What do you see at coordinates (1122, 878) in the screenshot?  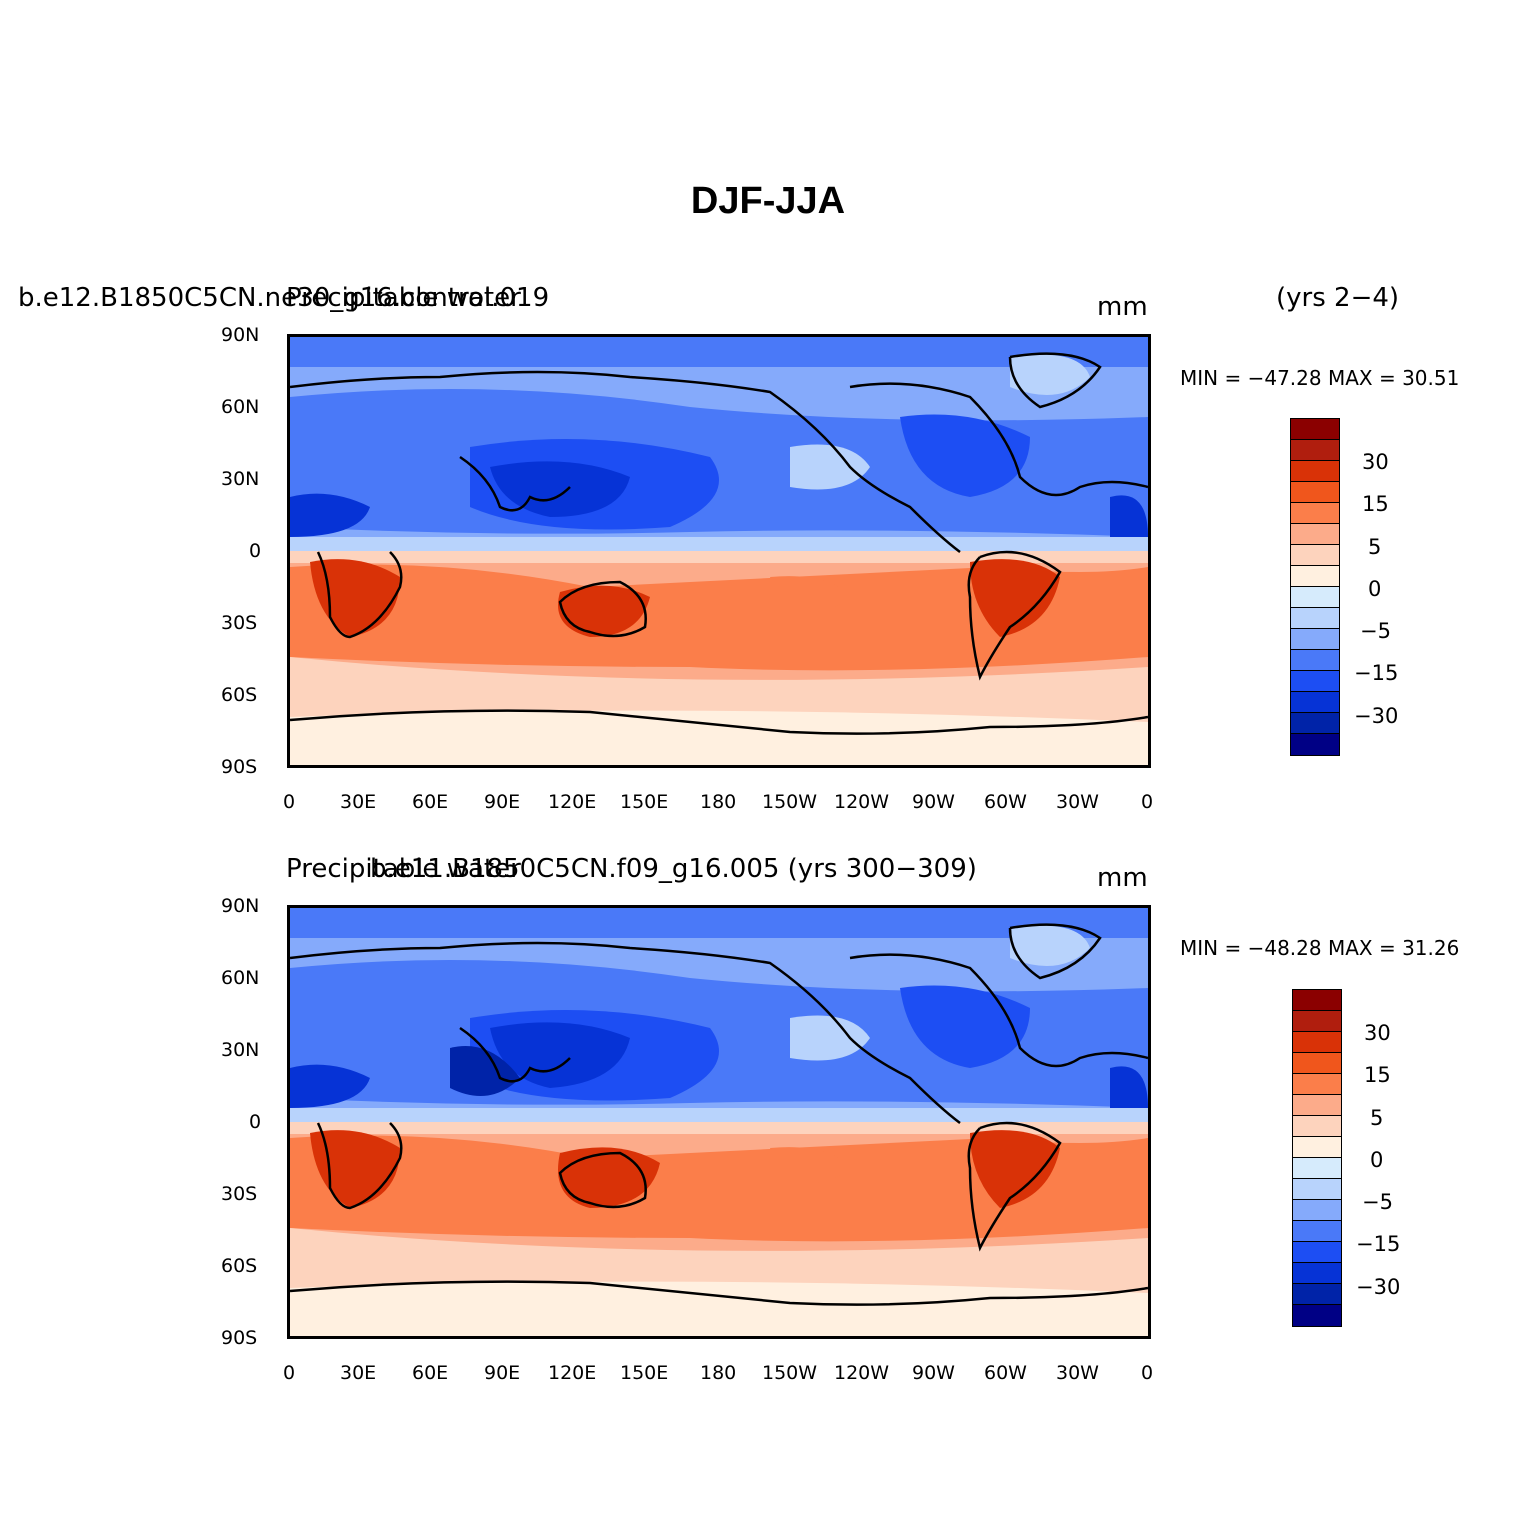 I see `panel-2-units: mm` at bounding box center [1122, 878].